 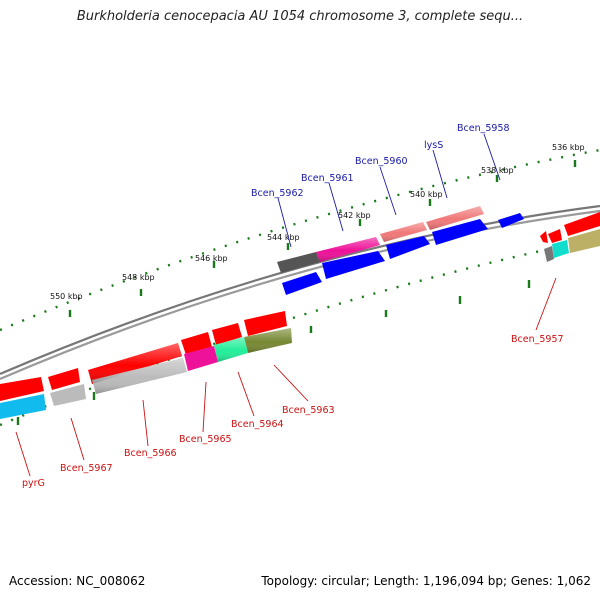 I want to click on gene-label: Bcen_5960, so click(x=381, y=161).